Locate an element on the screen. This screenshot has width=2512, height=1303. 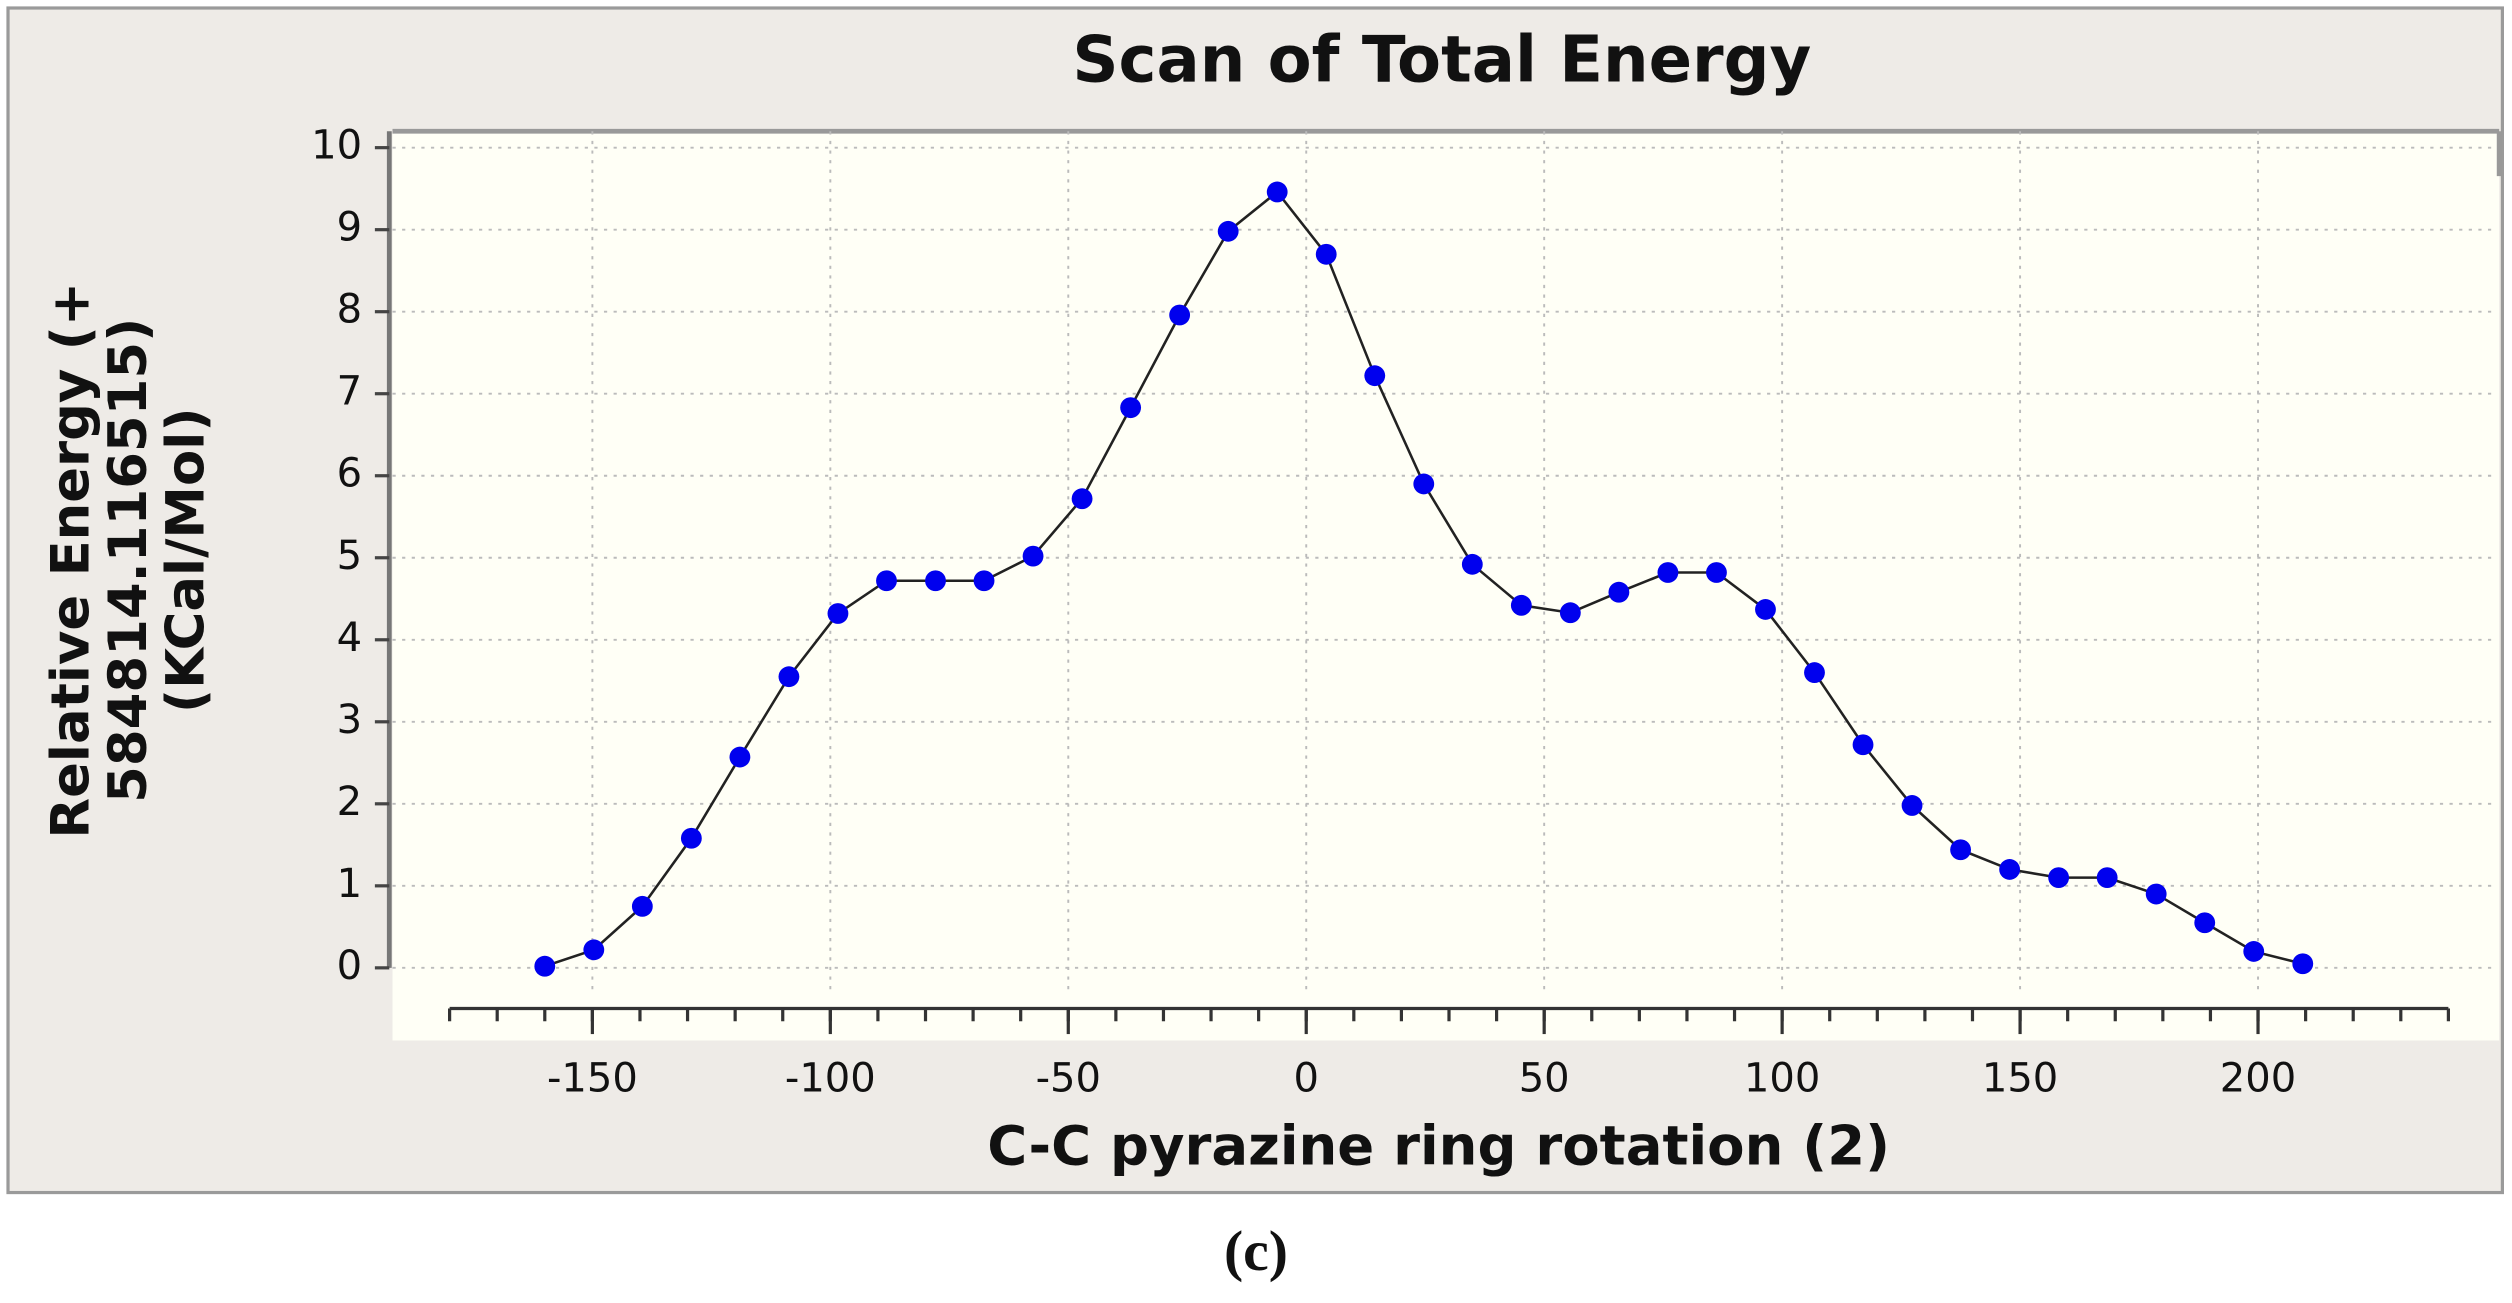
y-tick-label: 8 is located at coordinates (349, 310).